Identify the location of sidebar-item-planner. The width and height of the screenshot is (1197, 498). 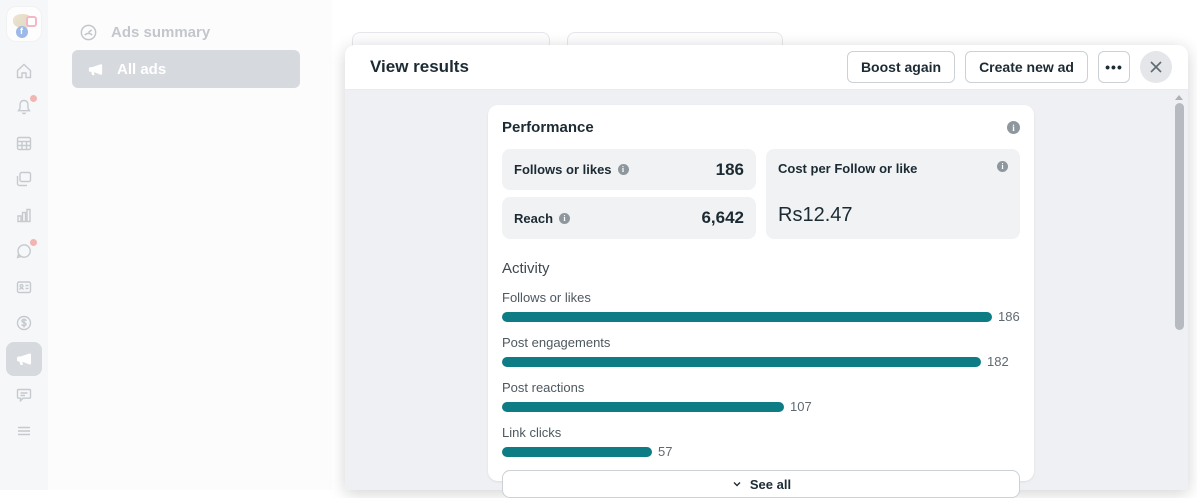
(24, 143).